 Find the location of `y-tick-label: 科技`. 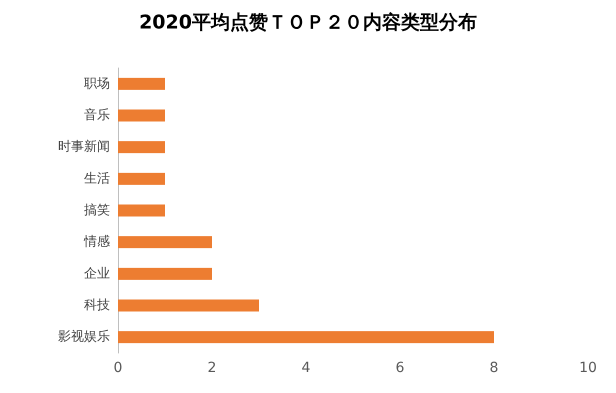

y-tick-label: 科技 is located at coordinates (97, 305).